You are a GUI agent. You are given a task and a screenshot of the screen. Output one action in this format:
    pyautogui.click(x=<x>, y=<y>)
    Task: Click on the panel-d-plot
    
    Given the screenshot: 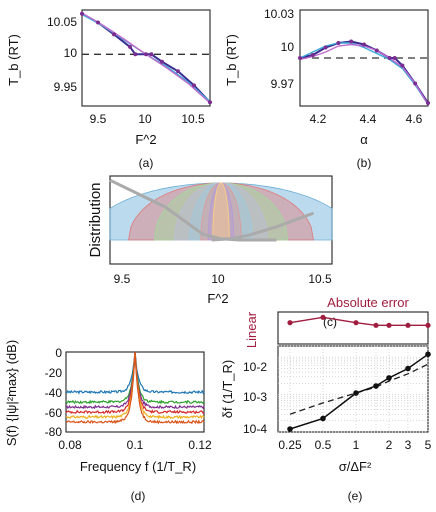 What is the action you would take?
    pyautogui.click(x=135, y=388)
    